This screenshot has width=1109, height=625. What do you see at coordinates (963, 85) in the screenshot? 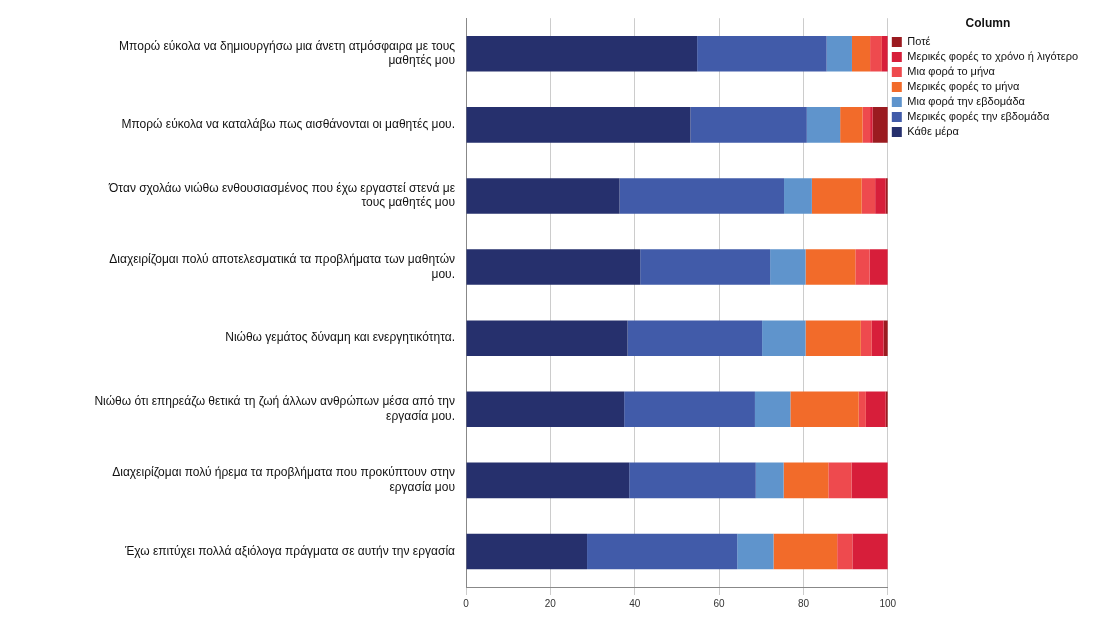
I see `legend-label: Μερικές φορές το μήνα` at bounding box center [963, 85].